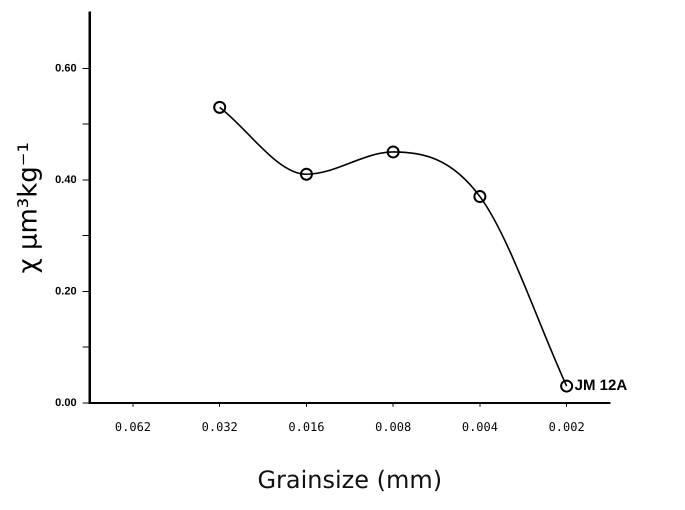  Describe the element at coordinates (566, 427) in the screenshot. I see `x-tick-label: 0.002` at that location.